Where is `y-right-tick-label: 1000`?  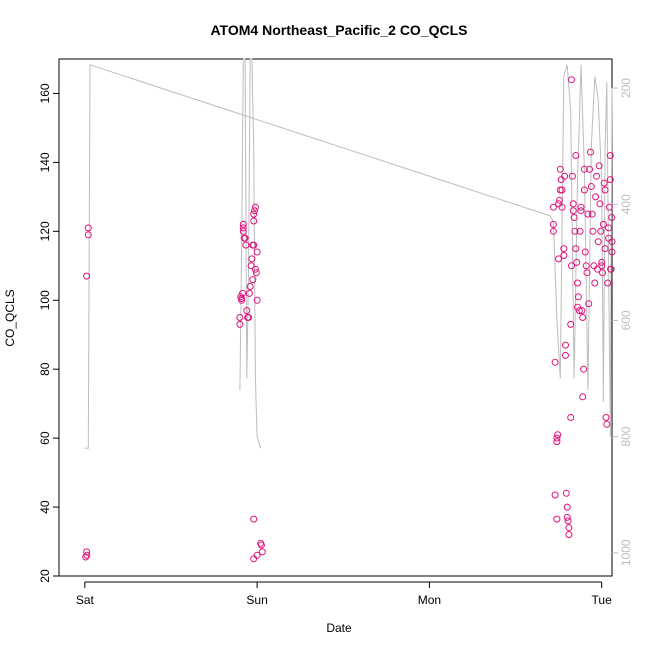
y-right-tick-label: 1000 is located at coordinates (626, 552).